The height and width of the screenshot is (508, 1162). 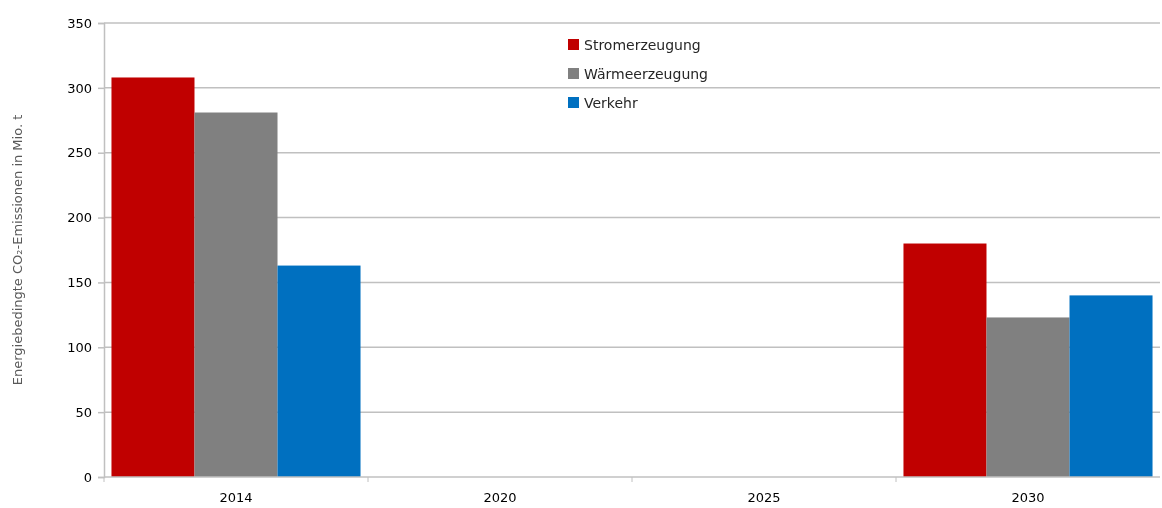 What do you see at coordinates (642, 45) in the screenshot?
I see `legend-label: Stromerzeugung` at bounding box center [642, 45].